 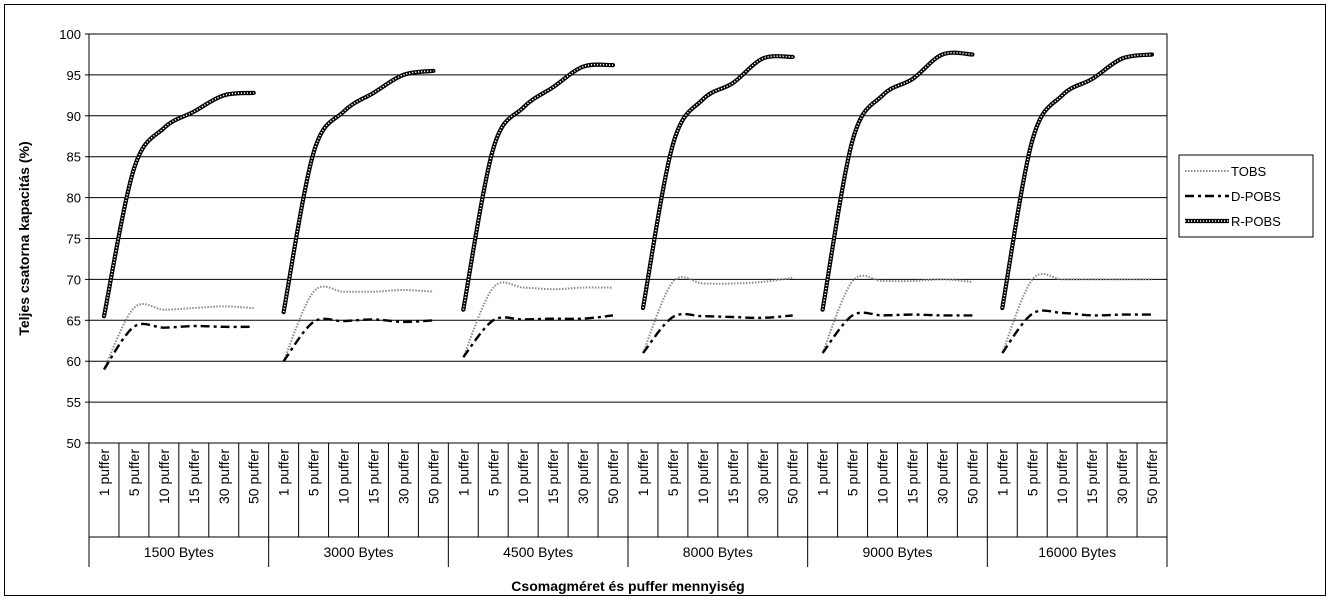 What do you see at coordinates (1077, 552) in the screenshot?
I see `x-group-label: 16000 Bytes` at bounding box center [1077, 552].